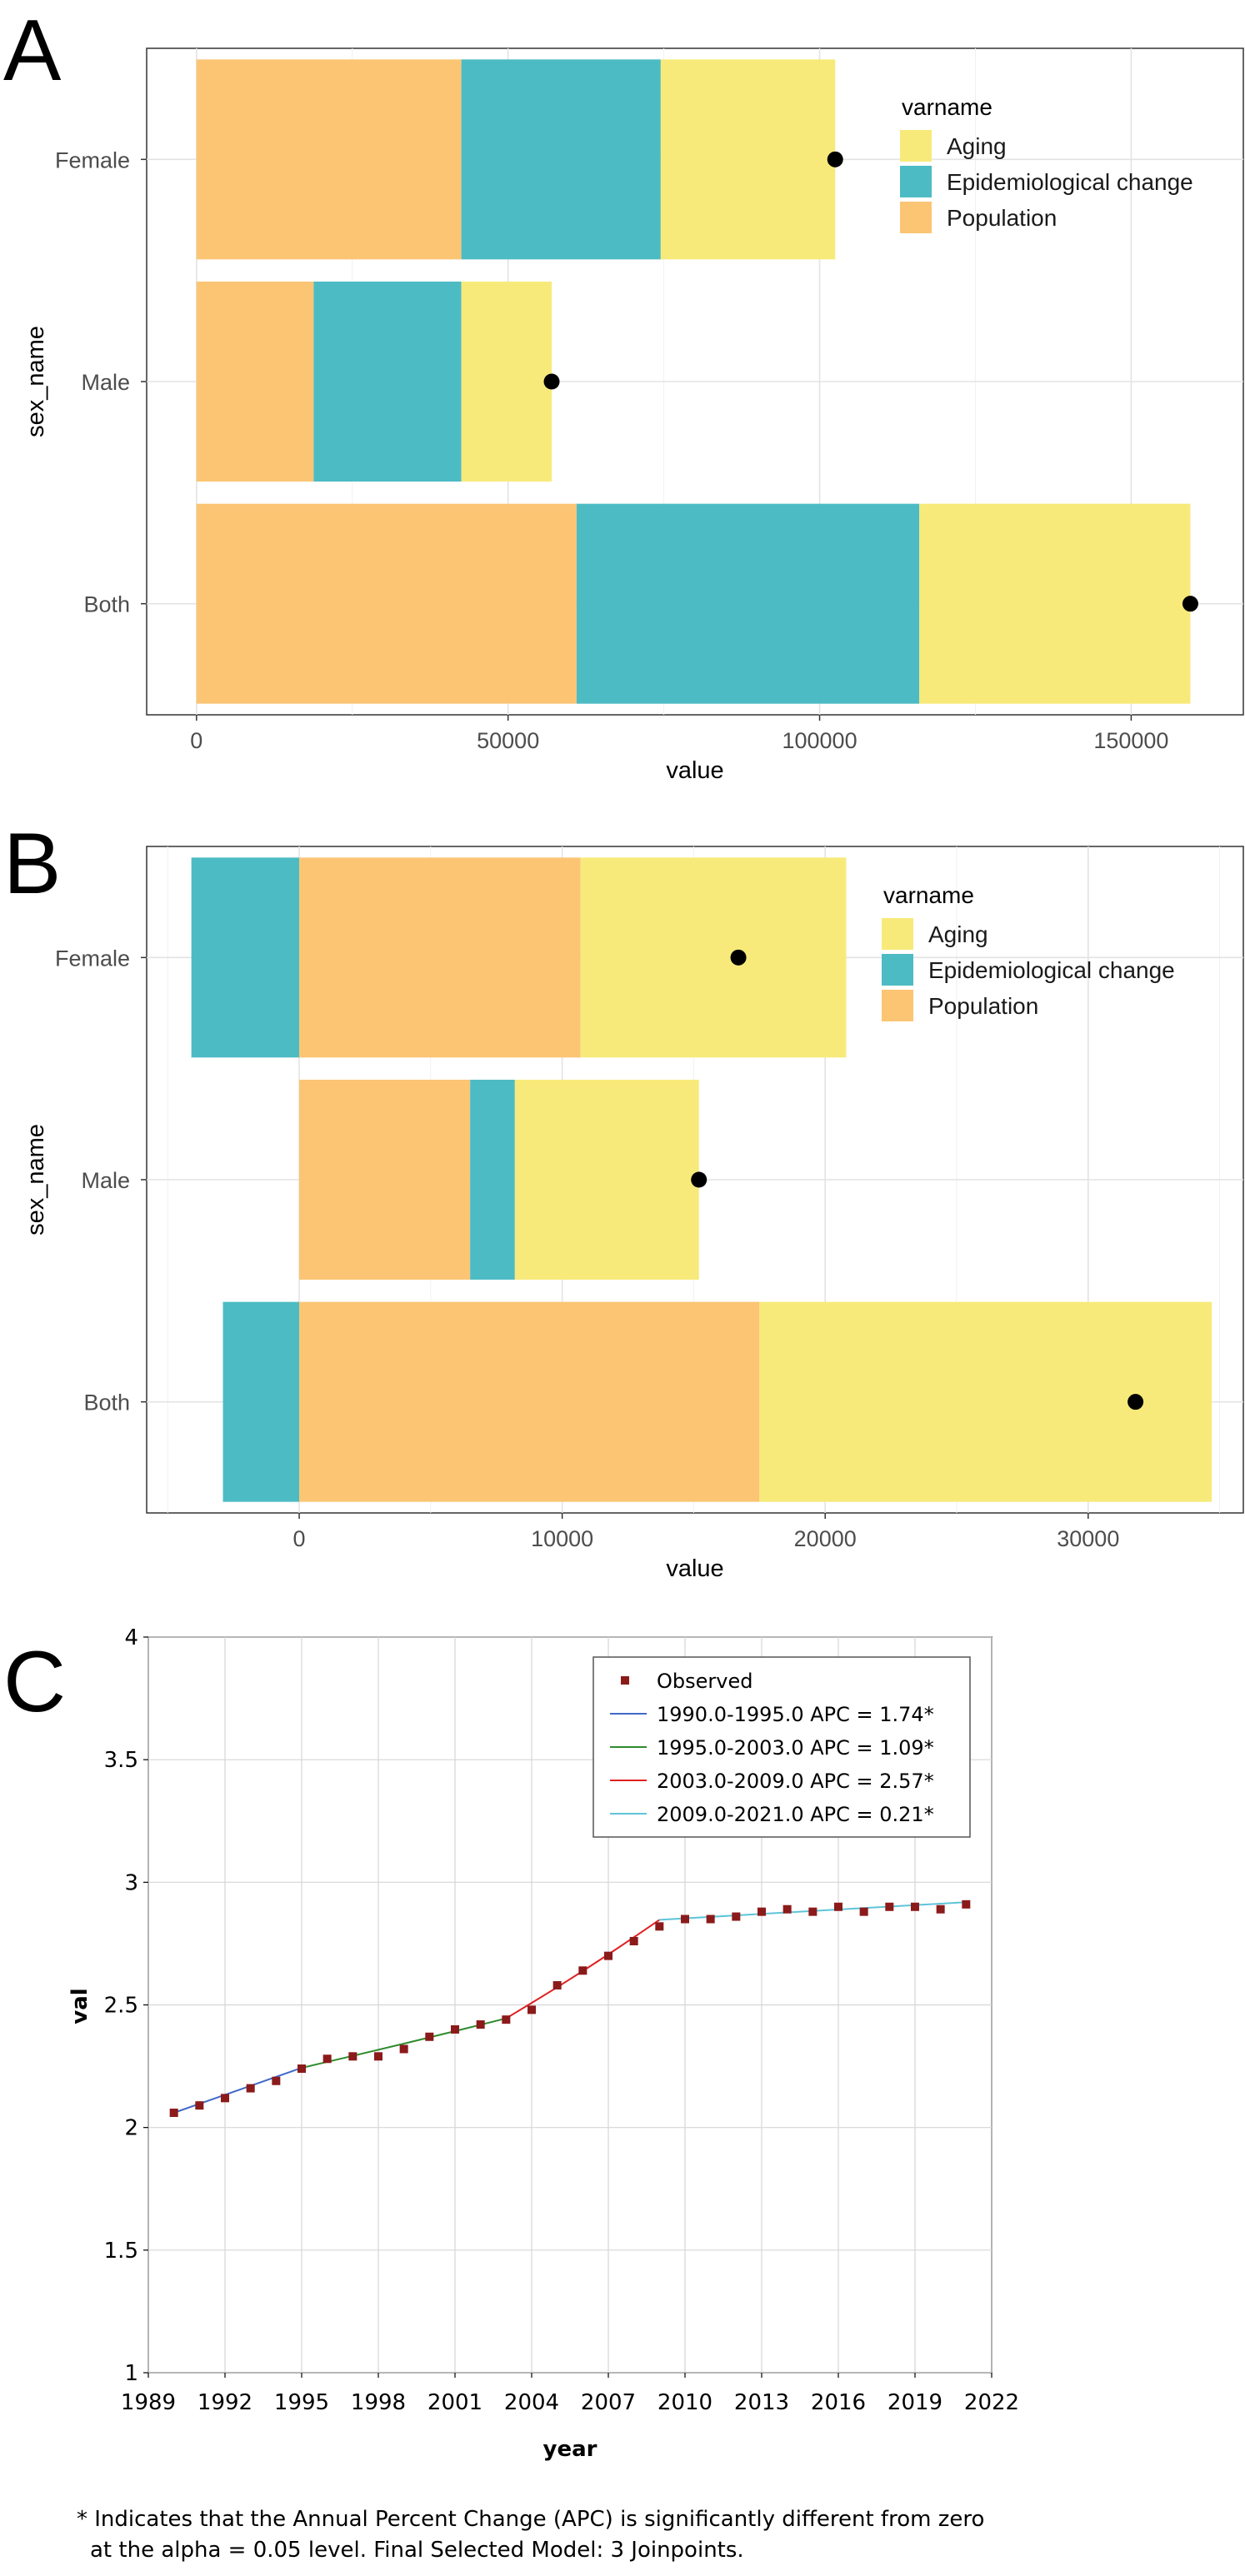 The width and height of the screenshot is (1245, 2576). Describe the element at coordinates (1088, 1538) in the screenshot. I see `x-tick-label: 30000` at that location.